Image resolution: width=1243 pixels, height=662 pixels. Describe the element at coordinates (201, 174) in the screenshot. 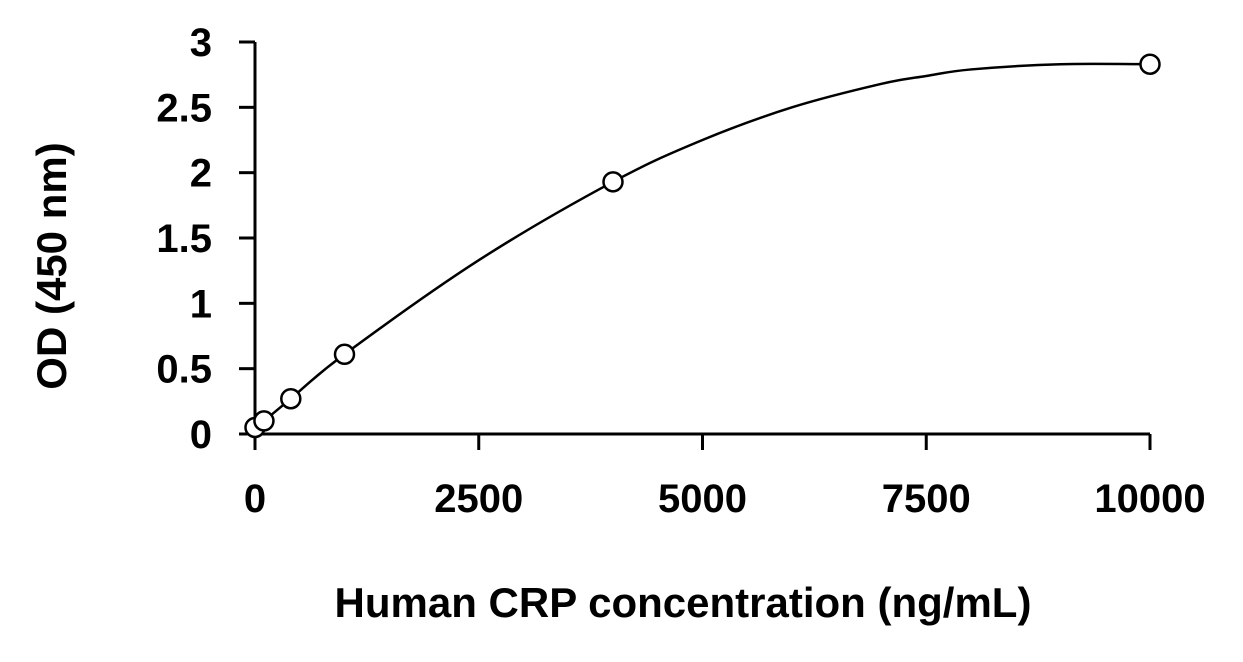

I see `y-tick-label: 2` at that location.